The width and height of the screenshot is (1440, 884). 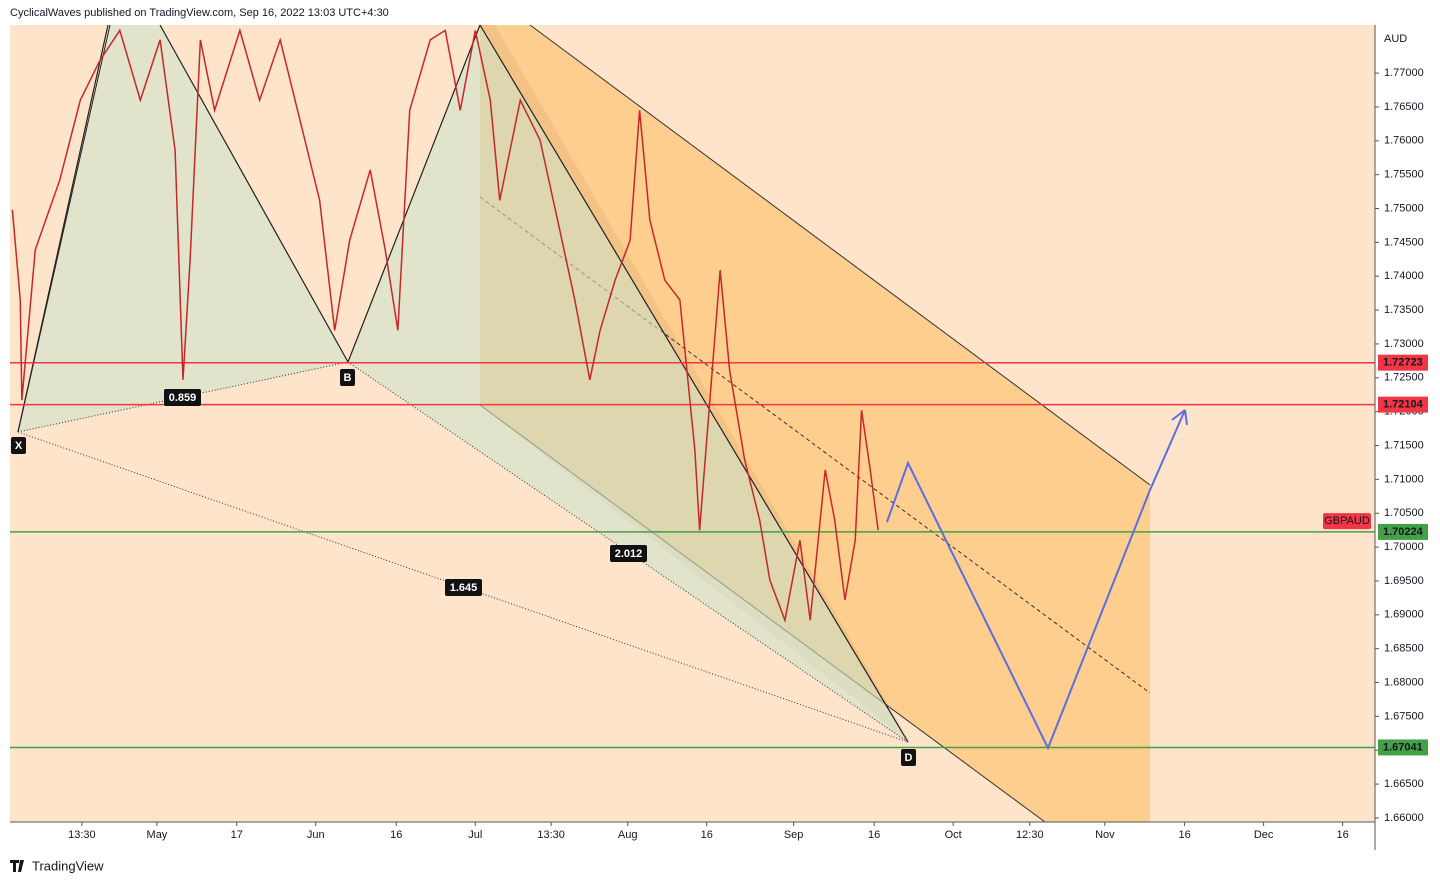 I want to click on point-label: X, so click(x=19, y=446).